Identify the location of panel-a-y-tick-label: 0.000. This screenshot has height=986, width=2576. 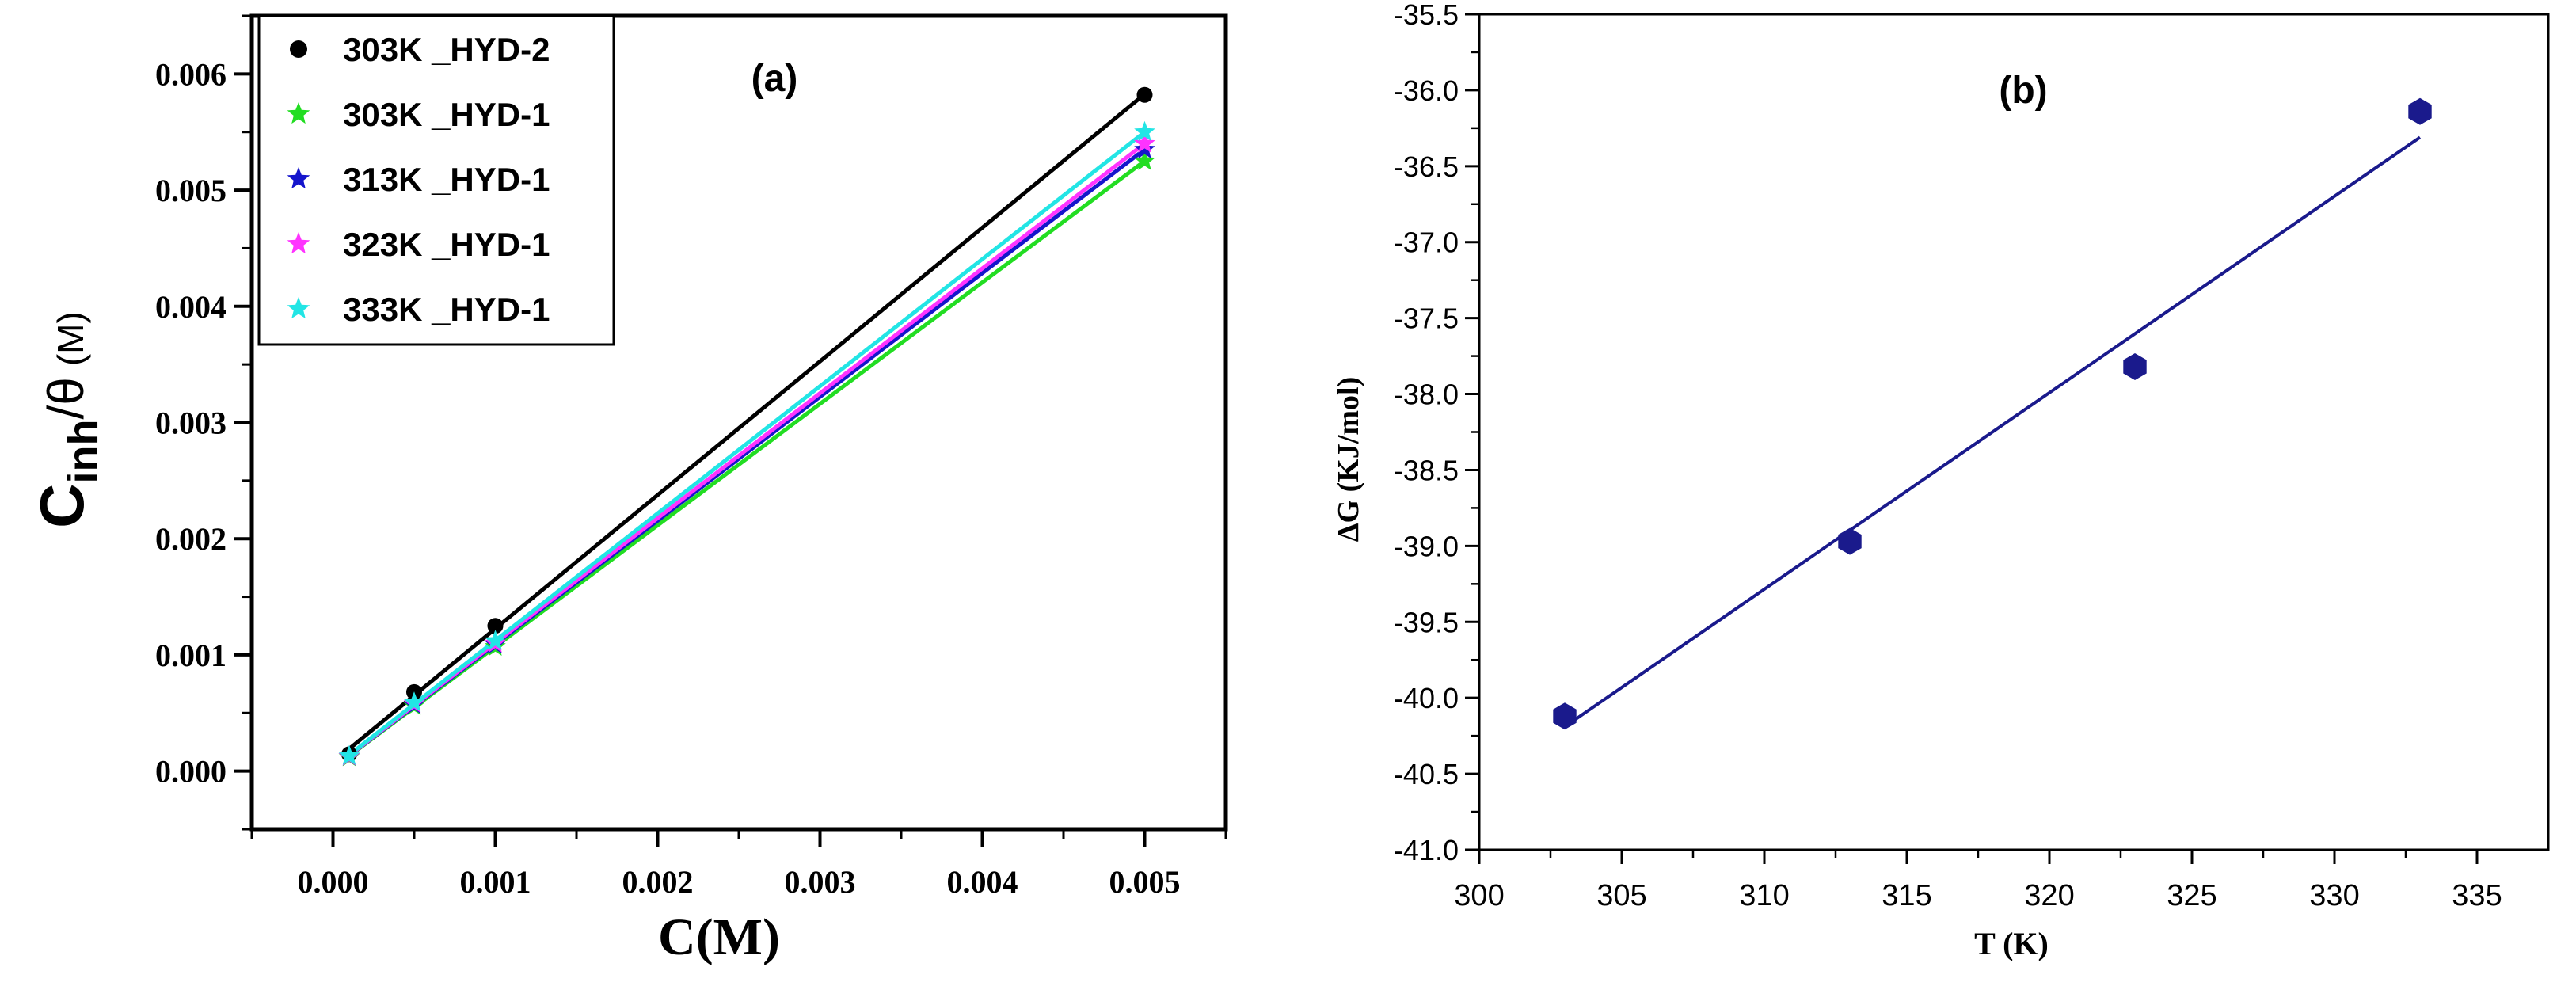
(190, 772).